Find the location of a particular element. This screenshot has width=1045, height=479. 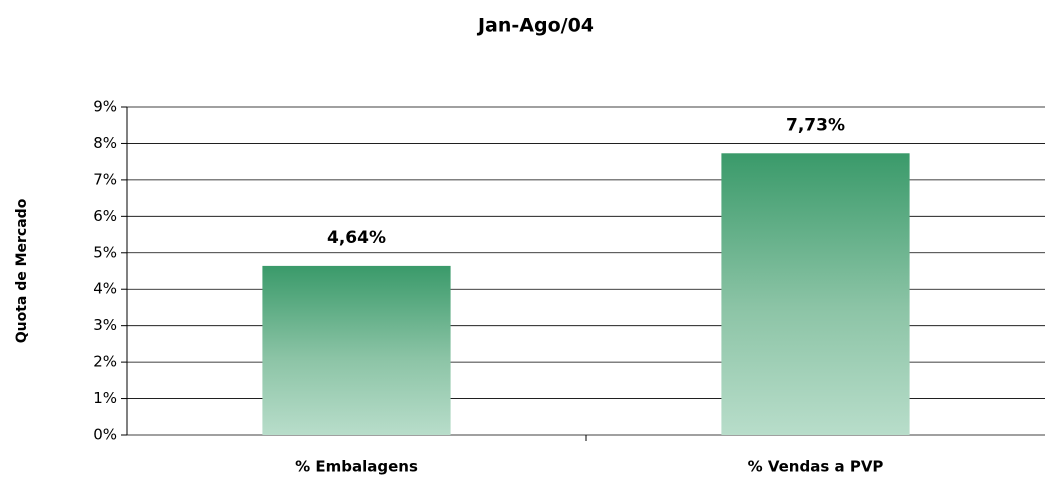

y-tick-label: 4% is located at coordinates (105, 289).